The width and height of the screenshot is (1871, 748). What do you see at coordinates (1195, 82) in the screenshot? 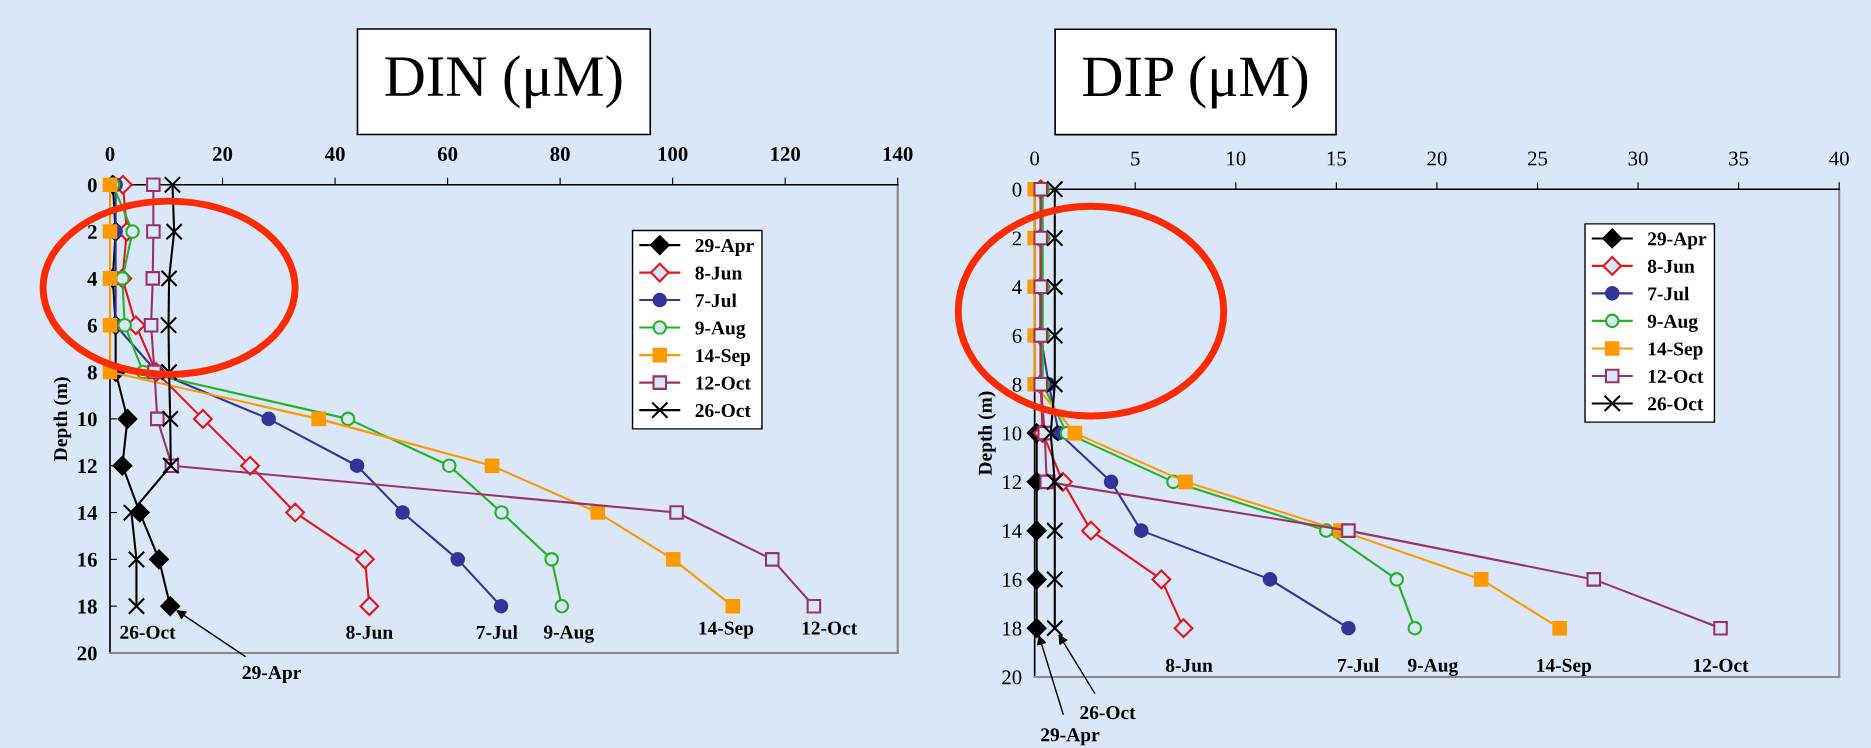
I see `chart-title: DIP (μM)` at bounding box center [1195, 82].